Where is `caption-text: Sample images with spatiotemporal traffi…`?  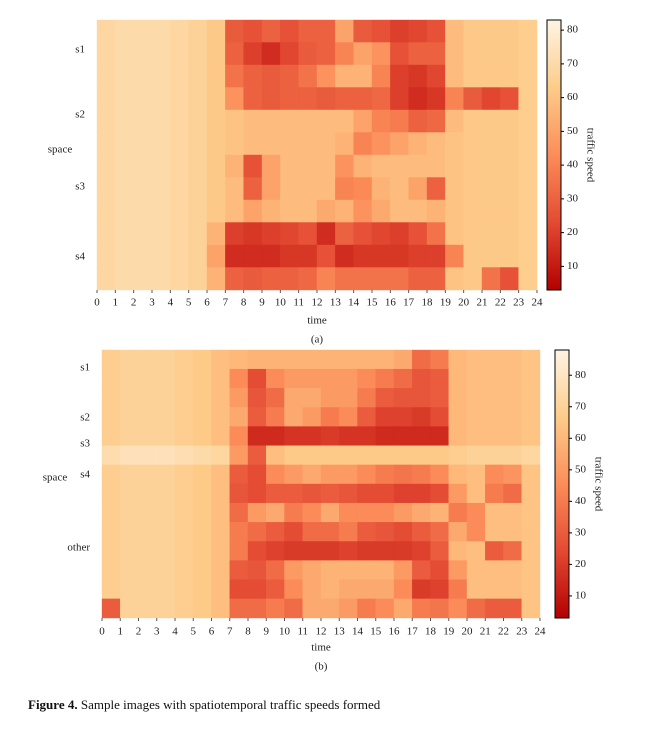 caption-text: Sample images with spatiotemporal traffi… is located at coordinates (230, 704).